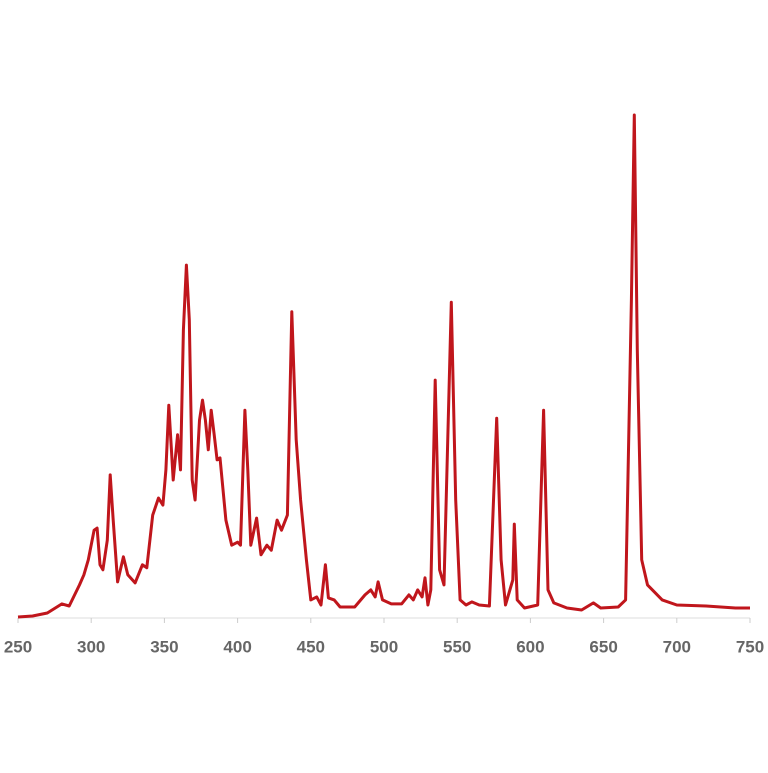 The image size is (768, 773). What do you see at coordinates (18, 646) in the screenshot?
I see `x-tick-label: 250` at bounding box center [18, 646].